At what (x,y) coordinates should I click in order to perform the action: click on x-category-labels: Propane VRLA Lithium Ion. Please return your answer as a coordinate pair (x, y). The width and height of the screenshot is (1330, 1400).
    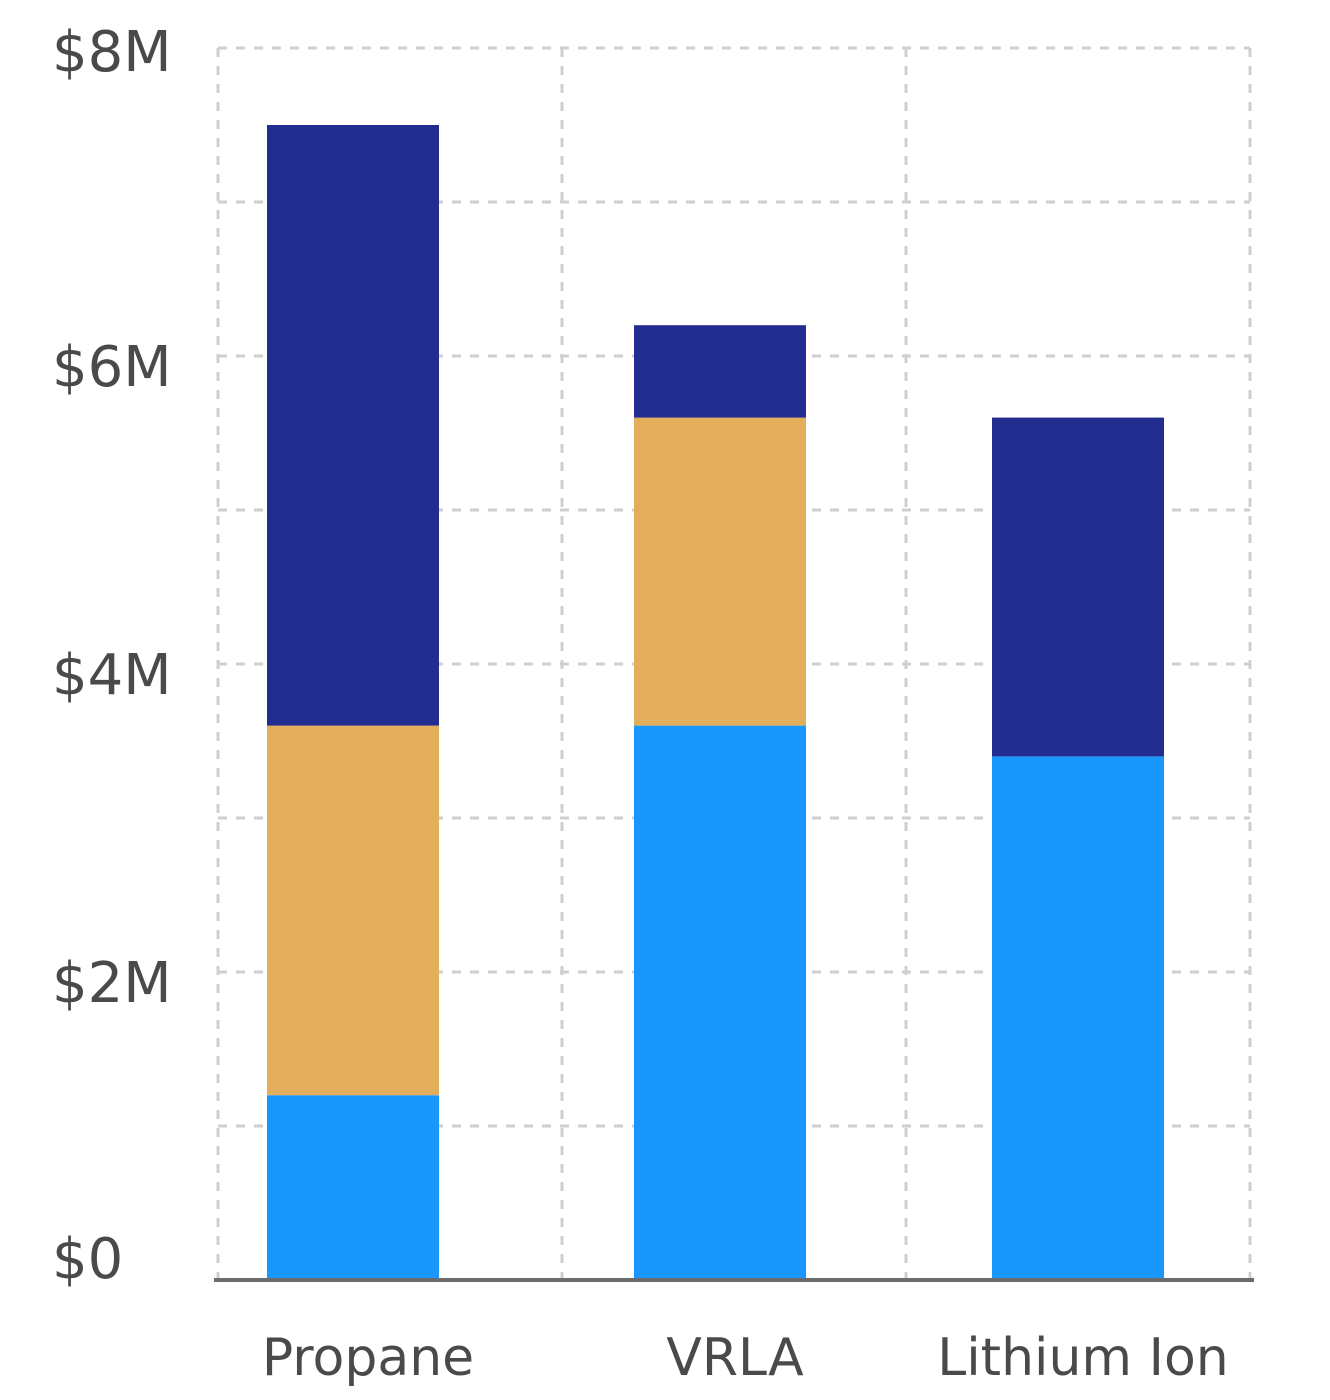
    Looking at the image, I should click on (745, 1358).